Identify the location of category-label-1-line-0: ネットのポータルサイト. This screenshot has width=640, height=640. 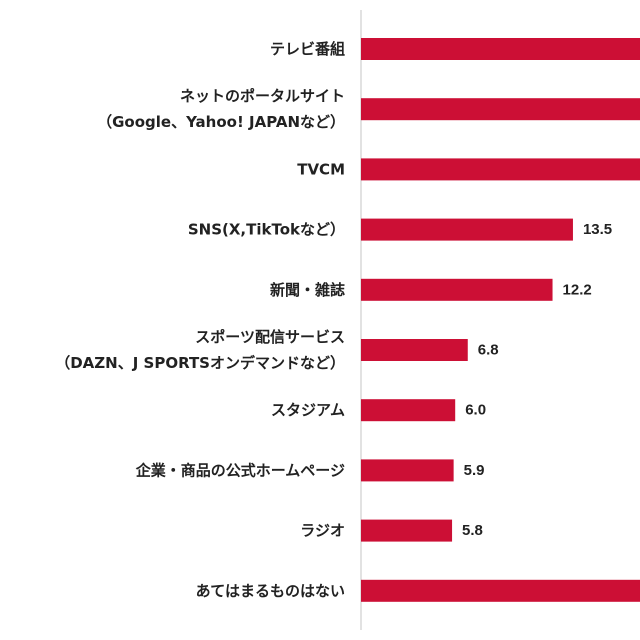
(262, 96).